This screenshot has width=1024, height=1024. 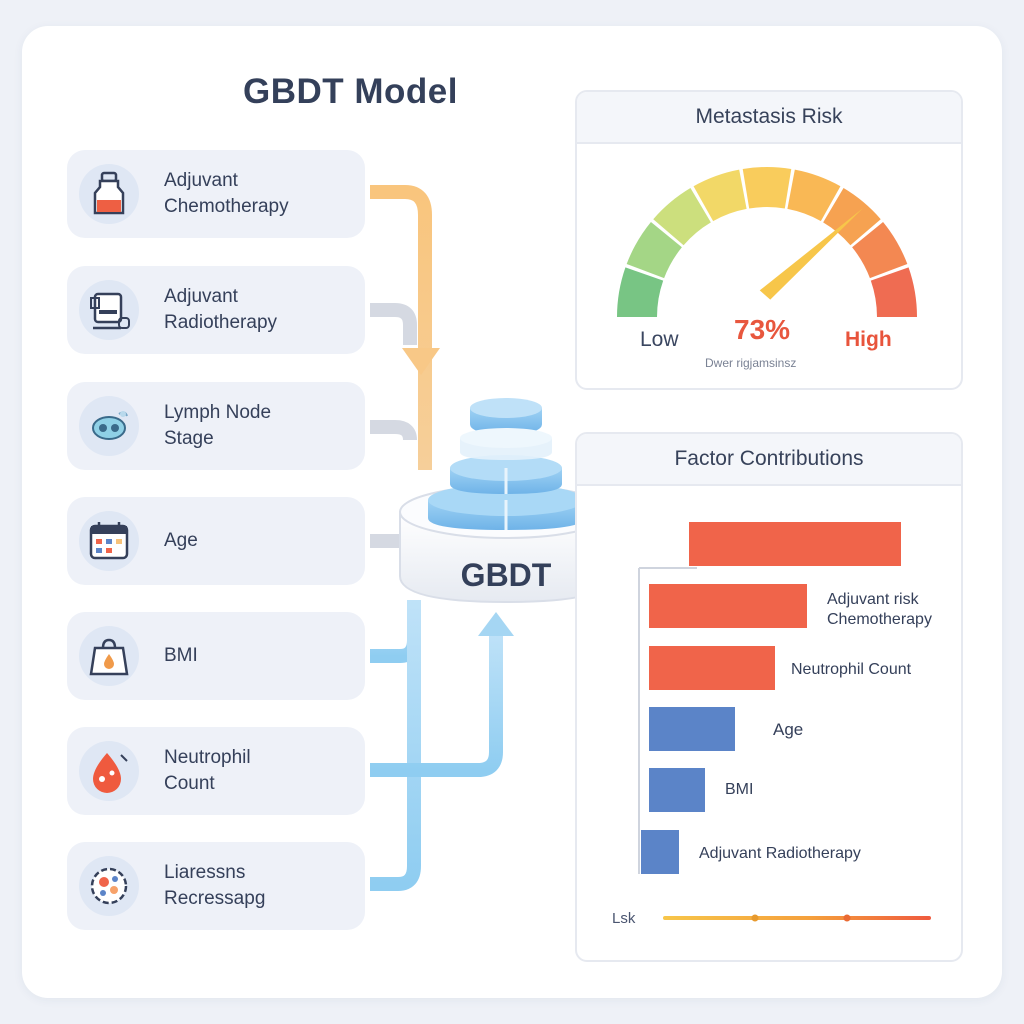 I want to click on factor-card-neutrophil: Neutrophil Count, so click(x=216, y=771).